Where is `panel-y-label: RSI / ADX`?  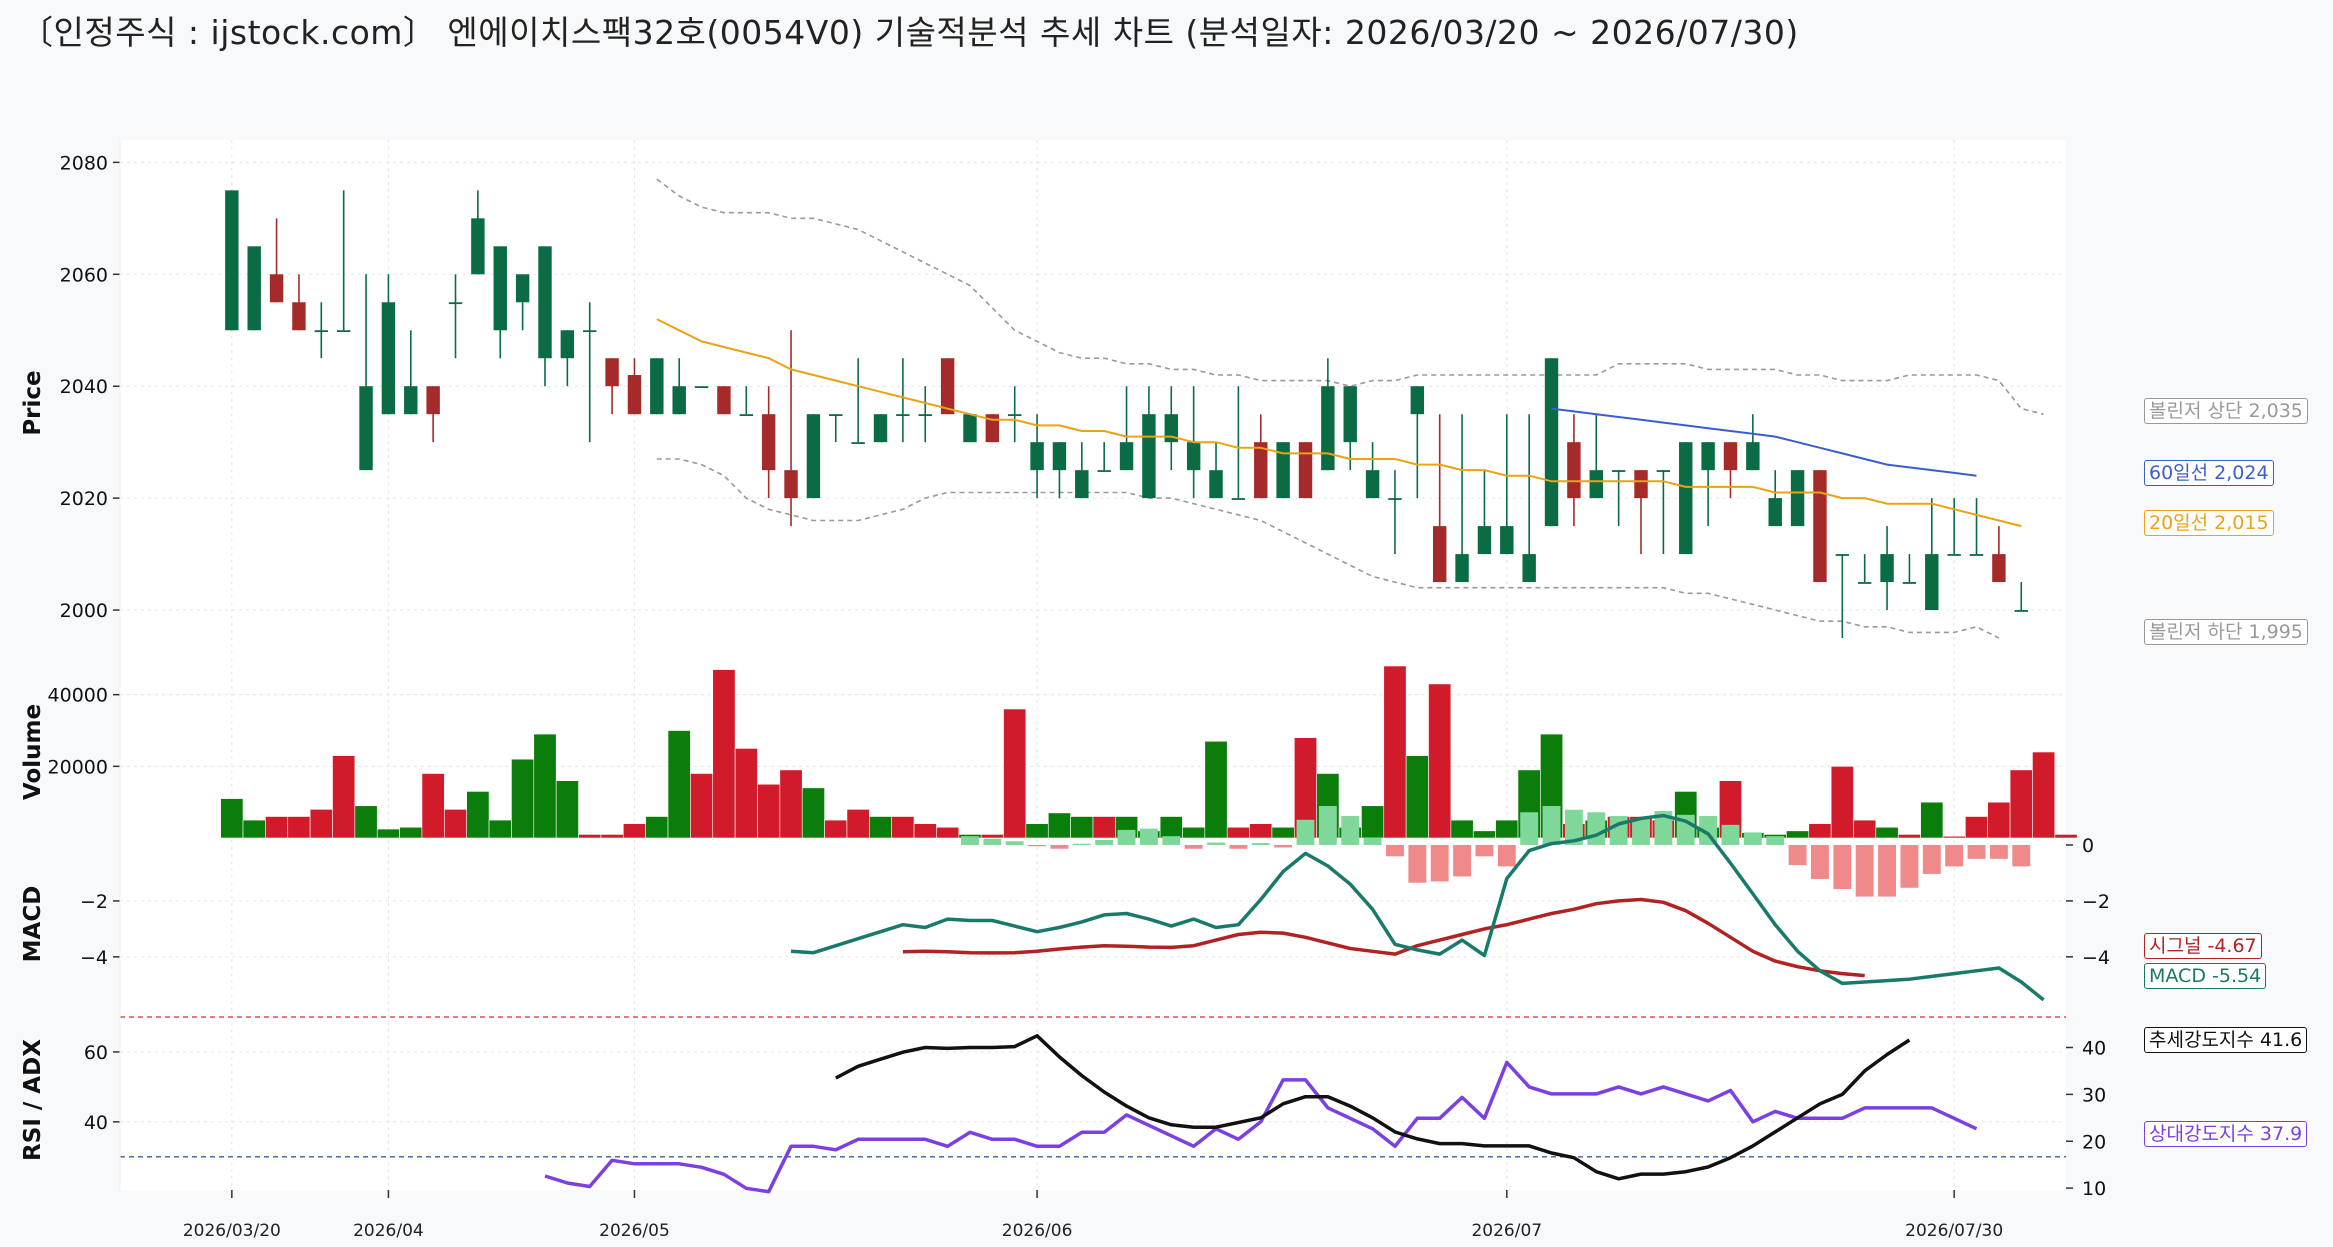
panel-y-label: RSI / ADX is located at coordinates (33, 1100).